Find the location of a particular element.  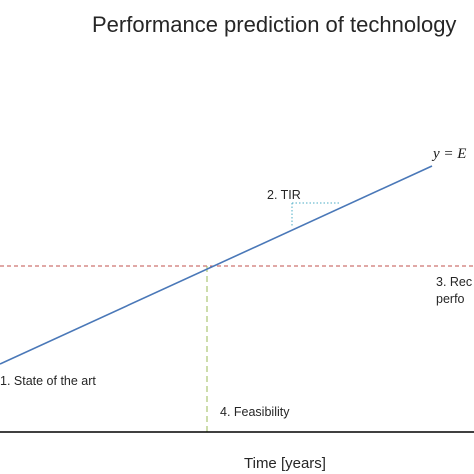

feasibility-label: 4. Feasibility is located at coordinates (255, 412).